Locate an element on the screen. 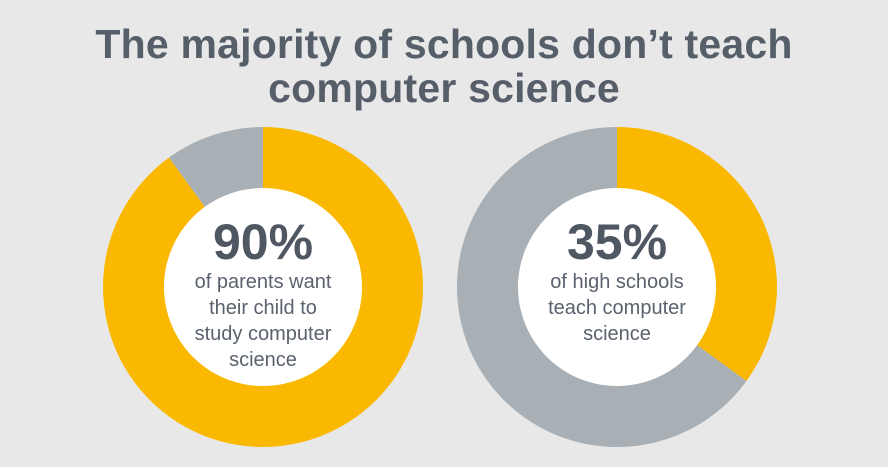 The image size is (888, 467). schools-description: of high schools teach computer science is located at coordinates (617, 308).